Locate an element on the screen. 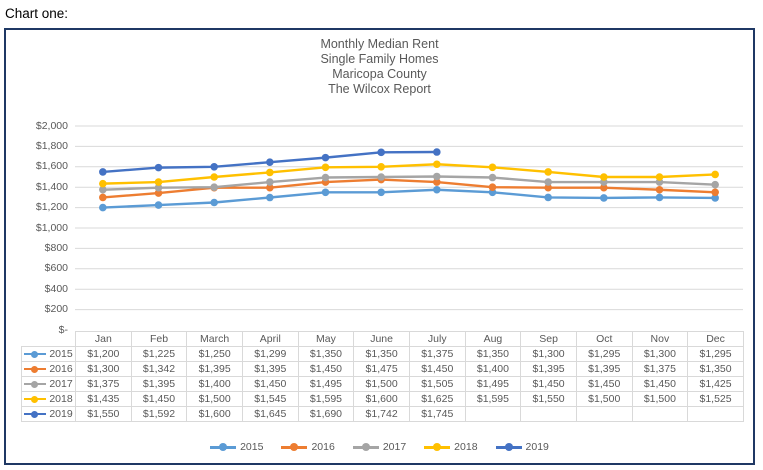 The image size is (763, 470). chart-title-line-3: Maricopa County is located at coordinates (379, 74).